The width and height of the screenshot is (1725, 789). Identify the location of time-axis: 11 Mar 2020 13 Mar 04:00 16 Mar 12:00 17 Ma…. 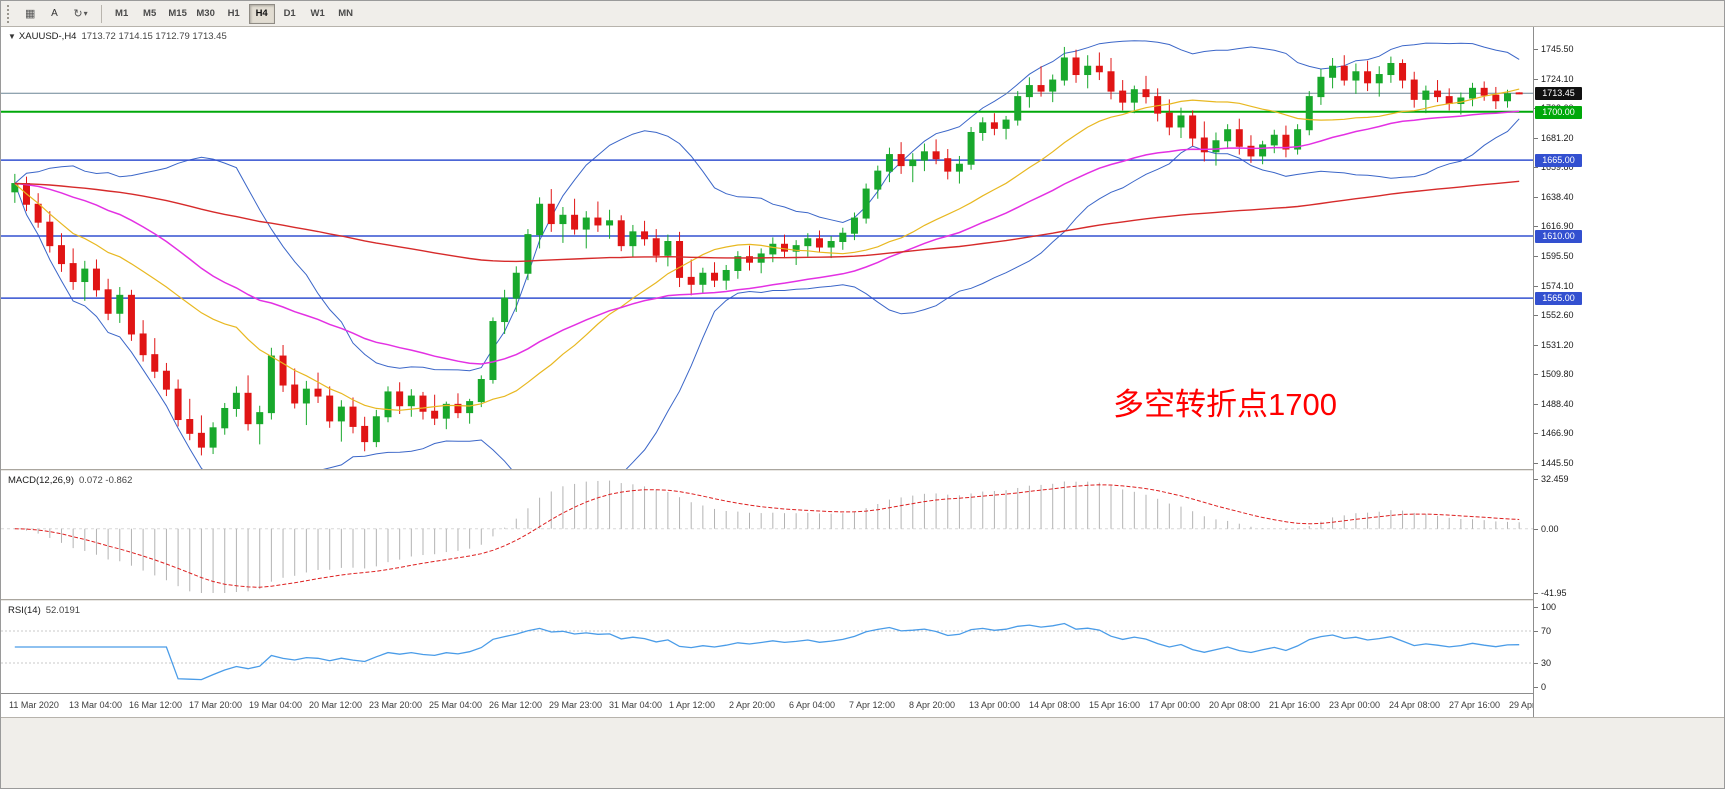
(862, 705).